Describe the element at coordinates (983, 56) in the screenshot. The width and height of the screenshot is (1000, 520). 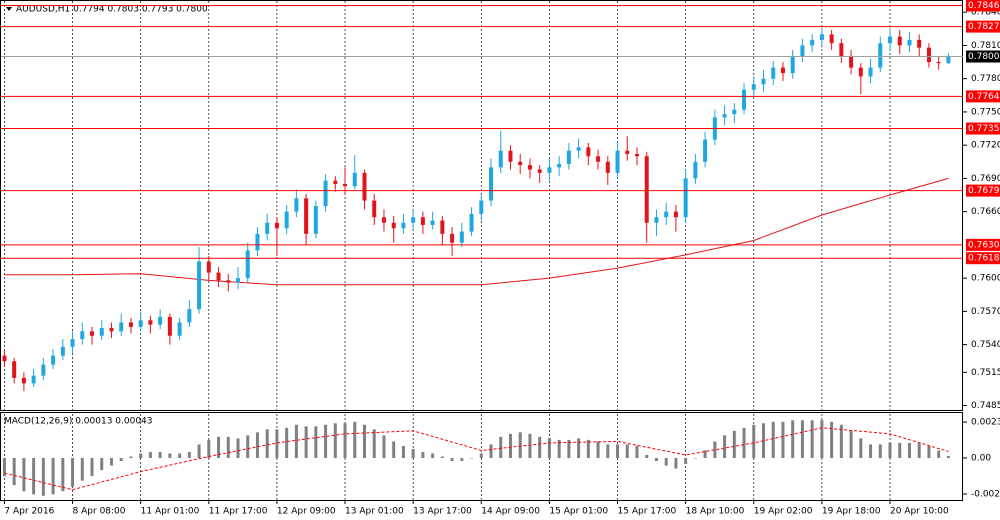
I see `current-price-bg` at that location.